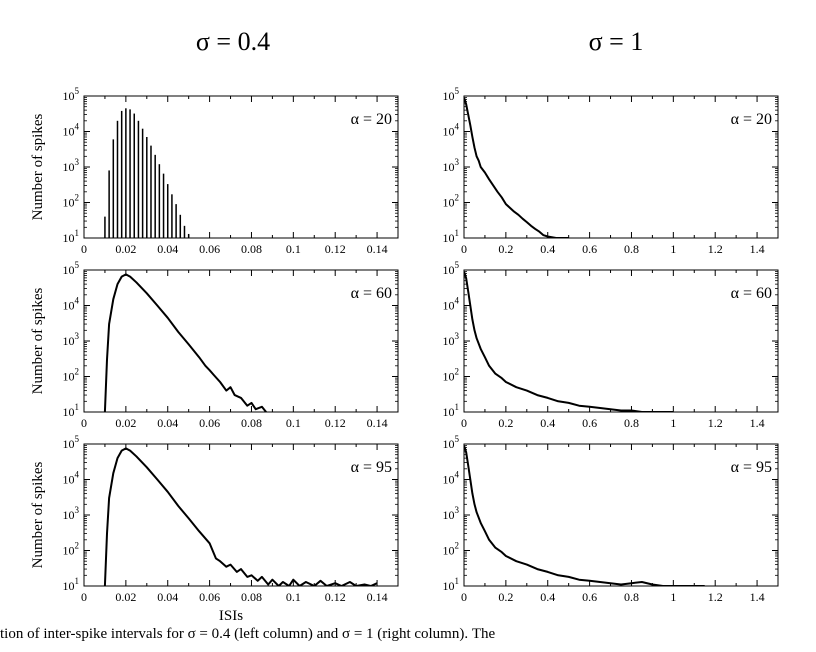 Image resolution: width=816 pixels, height=652 pixels. I want to click on column-title-sigma-1: σ = 1, so click(616, 41).